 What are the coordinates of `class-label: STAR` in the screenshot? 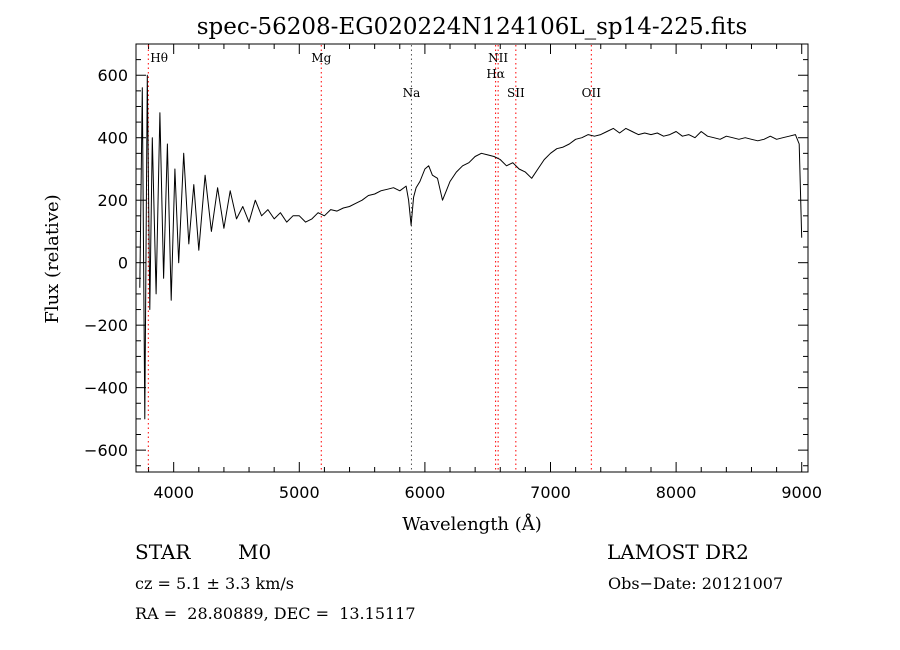 It's located at (163, 552).